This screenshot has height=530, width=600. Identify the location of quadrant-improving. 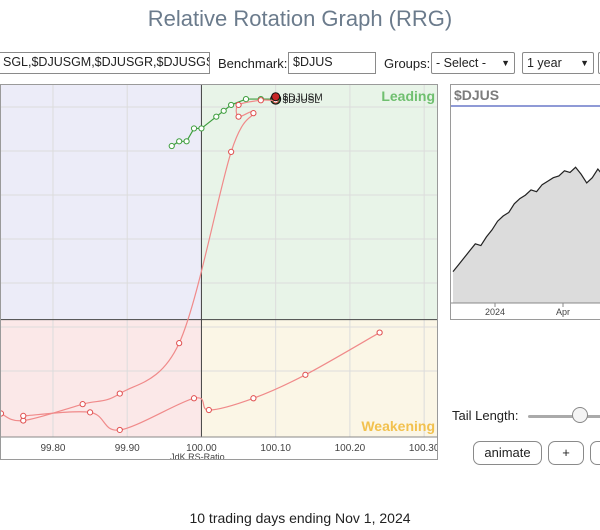
(101, 202).